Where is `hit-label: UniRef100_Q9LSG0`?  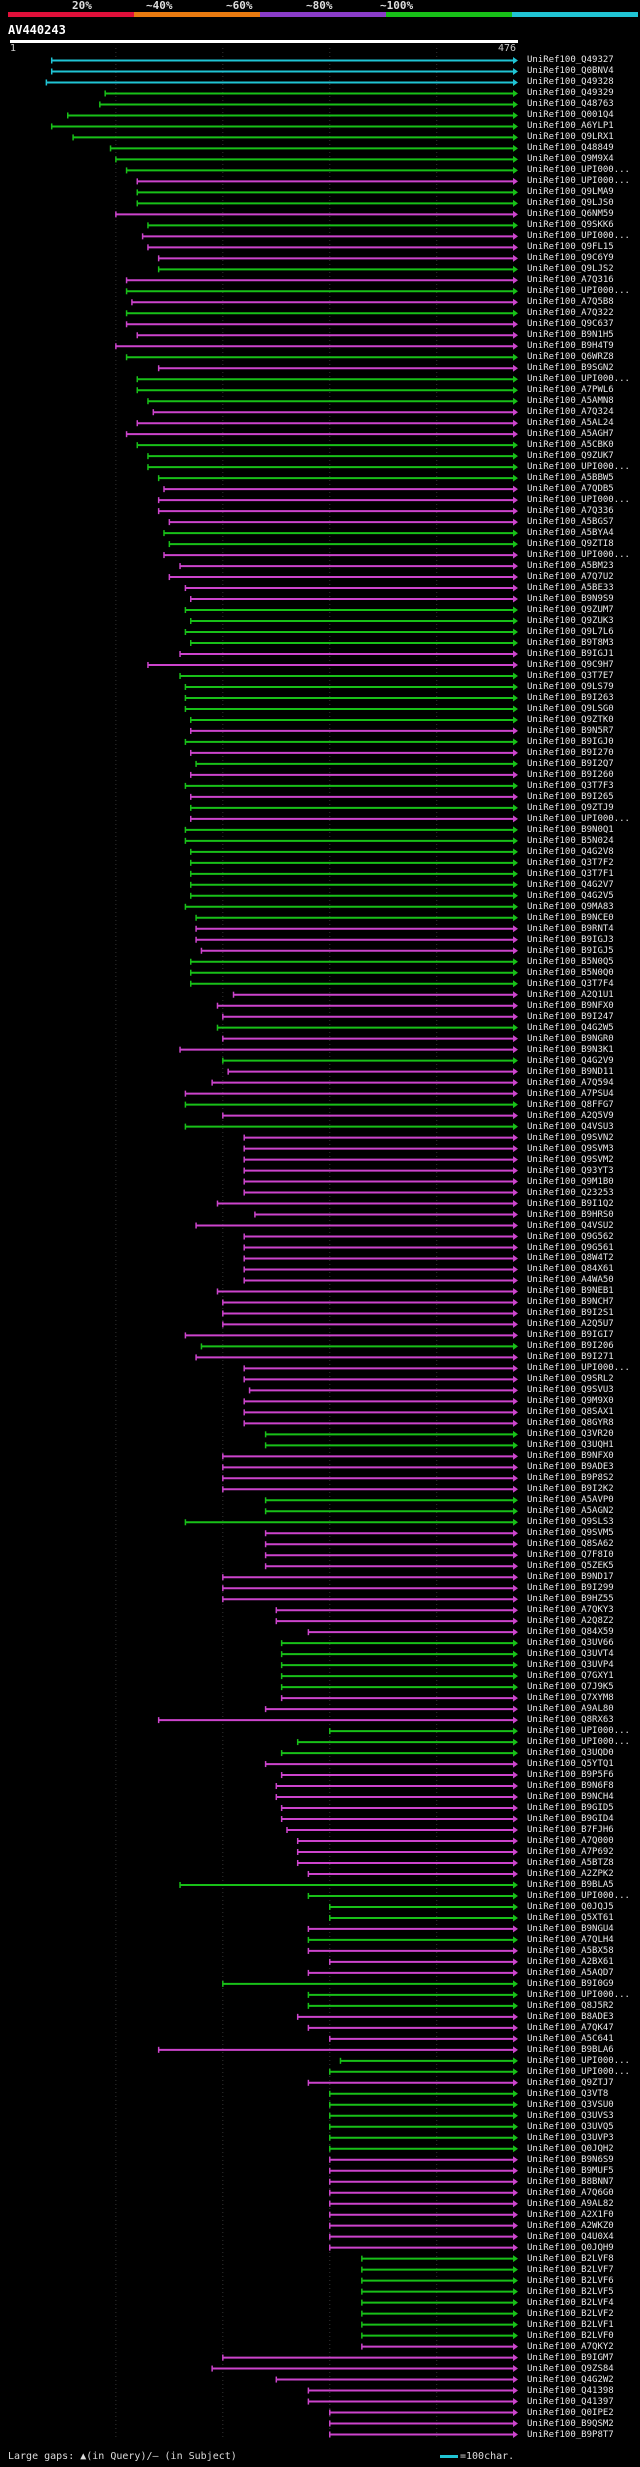
hit-label: UniRef100_Q9LSG0 is located at coordinates (570, 708).